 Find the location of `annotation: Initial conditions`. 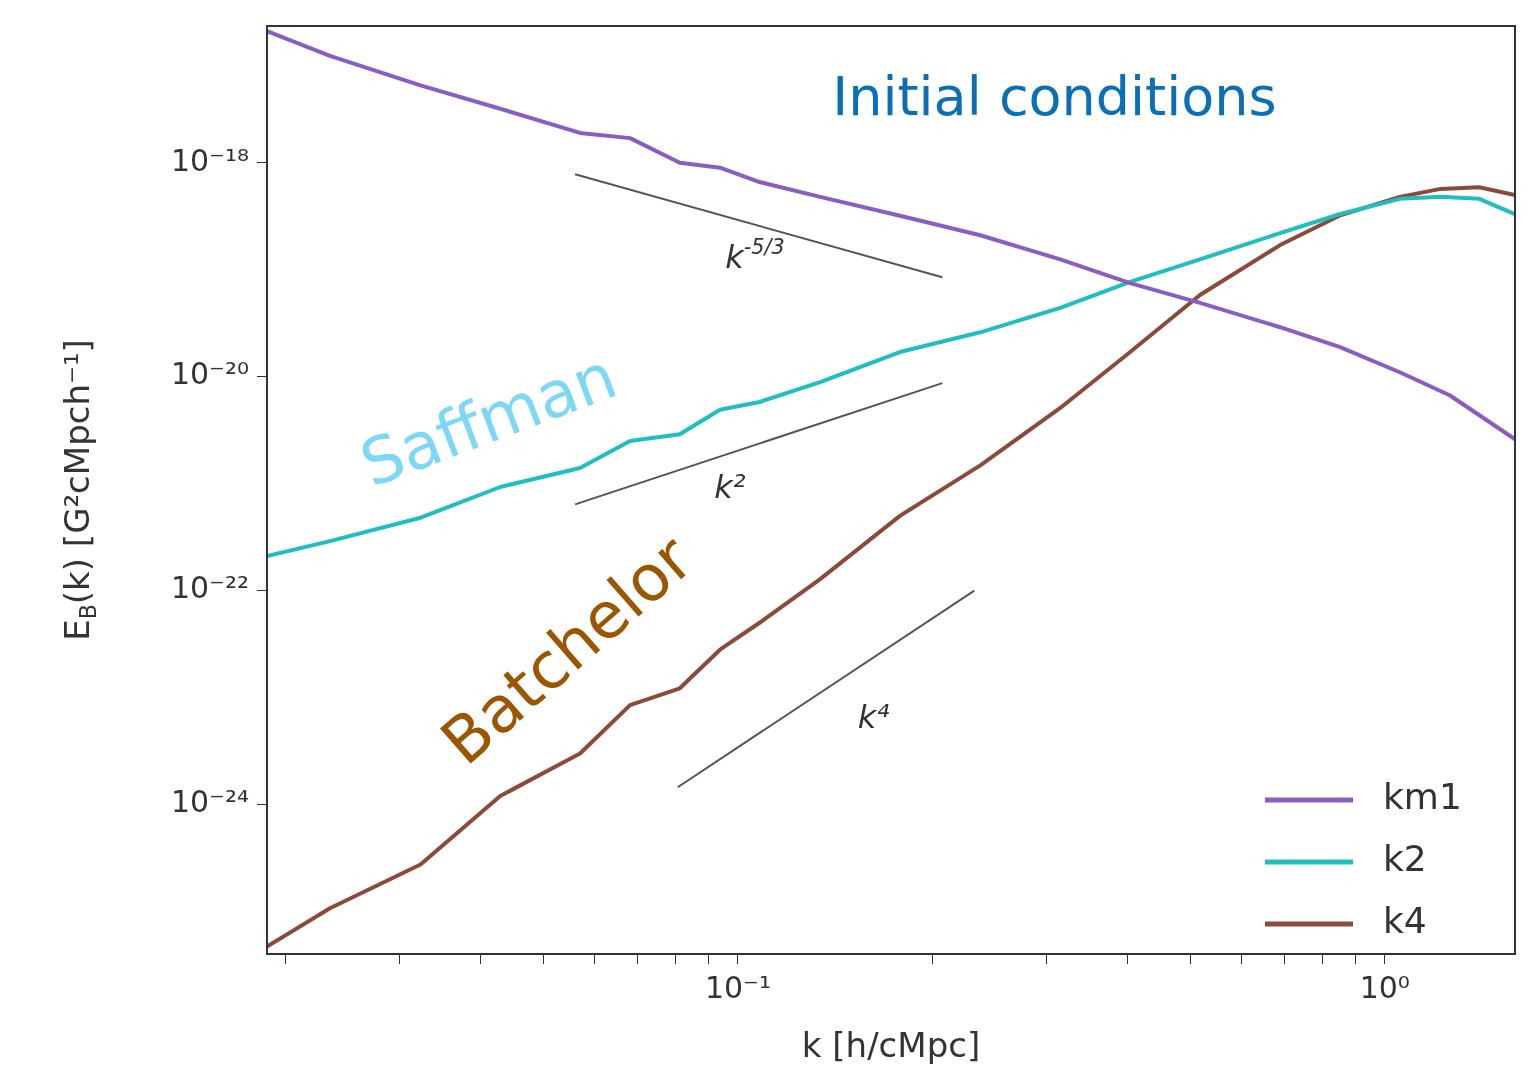

annotation: Initial conditions is located at coordinates (1054, 97).